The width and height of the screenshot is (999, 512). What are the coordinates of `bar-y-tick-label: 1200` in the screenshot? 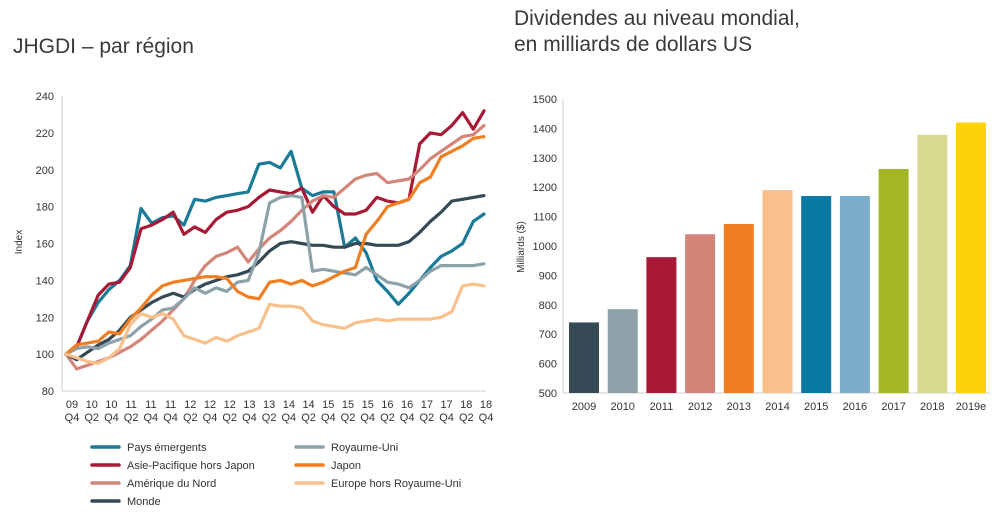 It's located at (545, 188).